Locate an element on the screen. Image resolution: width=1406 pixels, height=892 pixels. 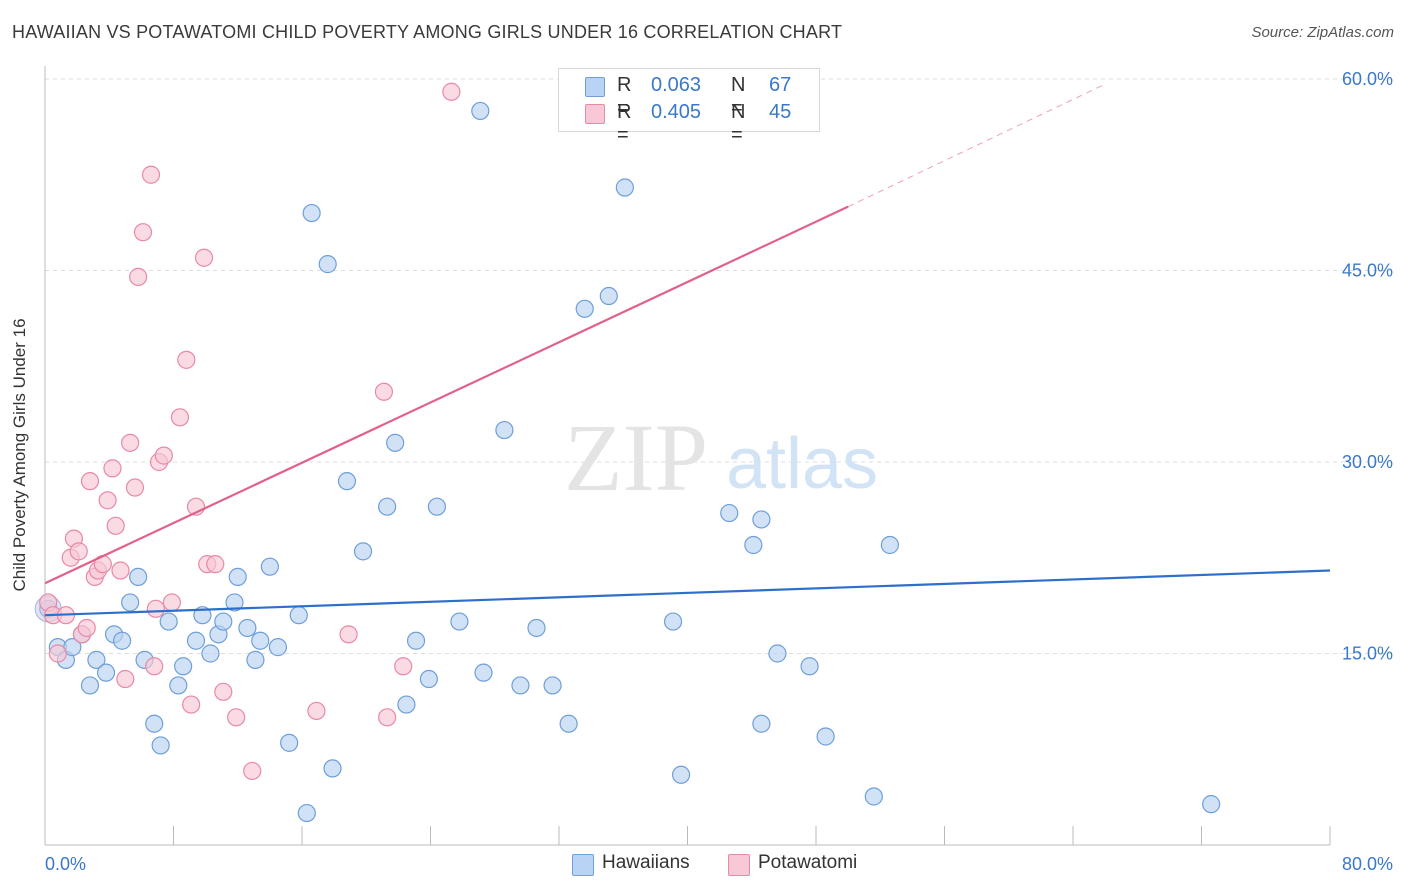
hawaiians-swatch is located at coordinates (595, 87).